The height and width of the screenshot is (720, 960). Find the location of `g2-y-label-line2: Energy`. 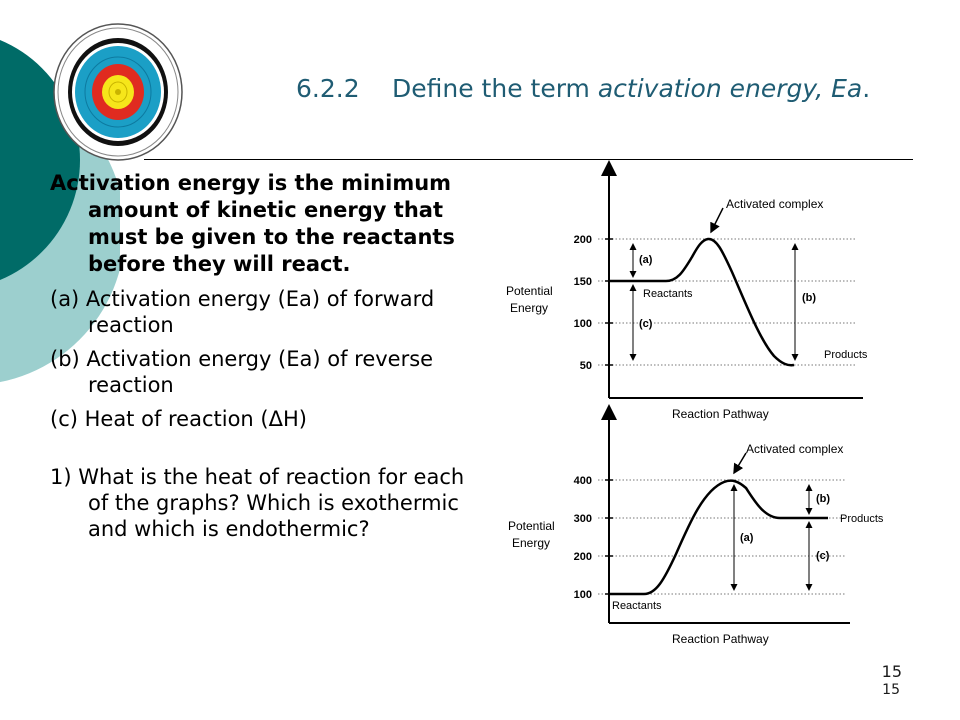

g2-y-label-line2: Energy is located at coordinates (531, 543).